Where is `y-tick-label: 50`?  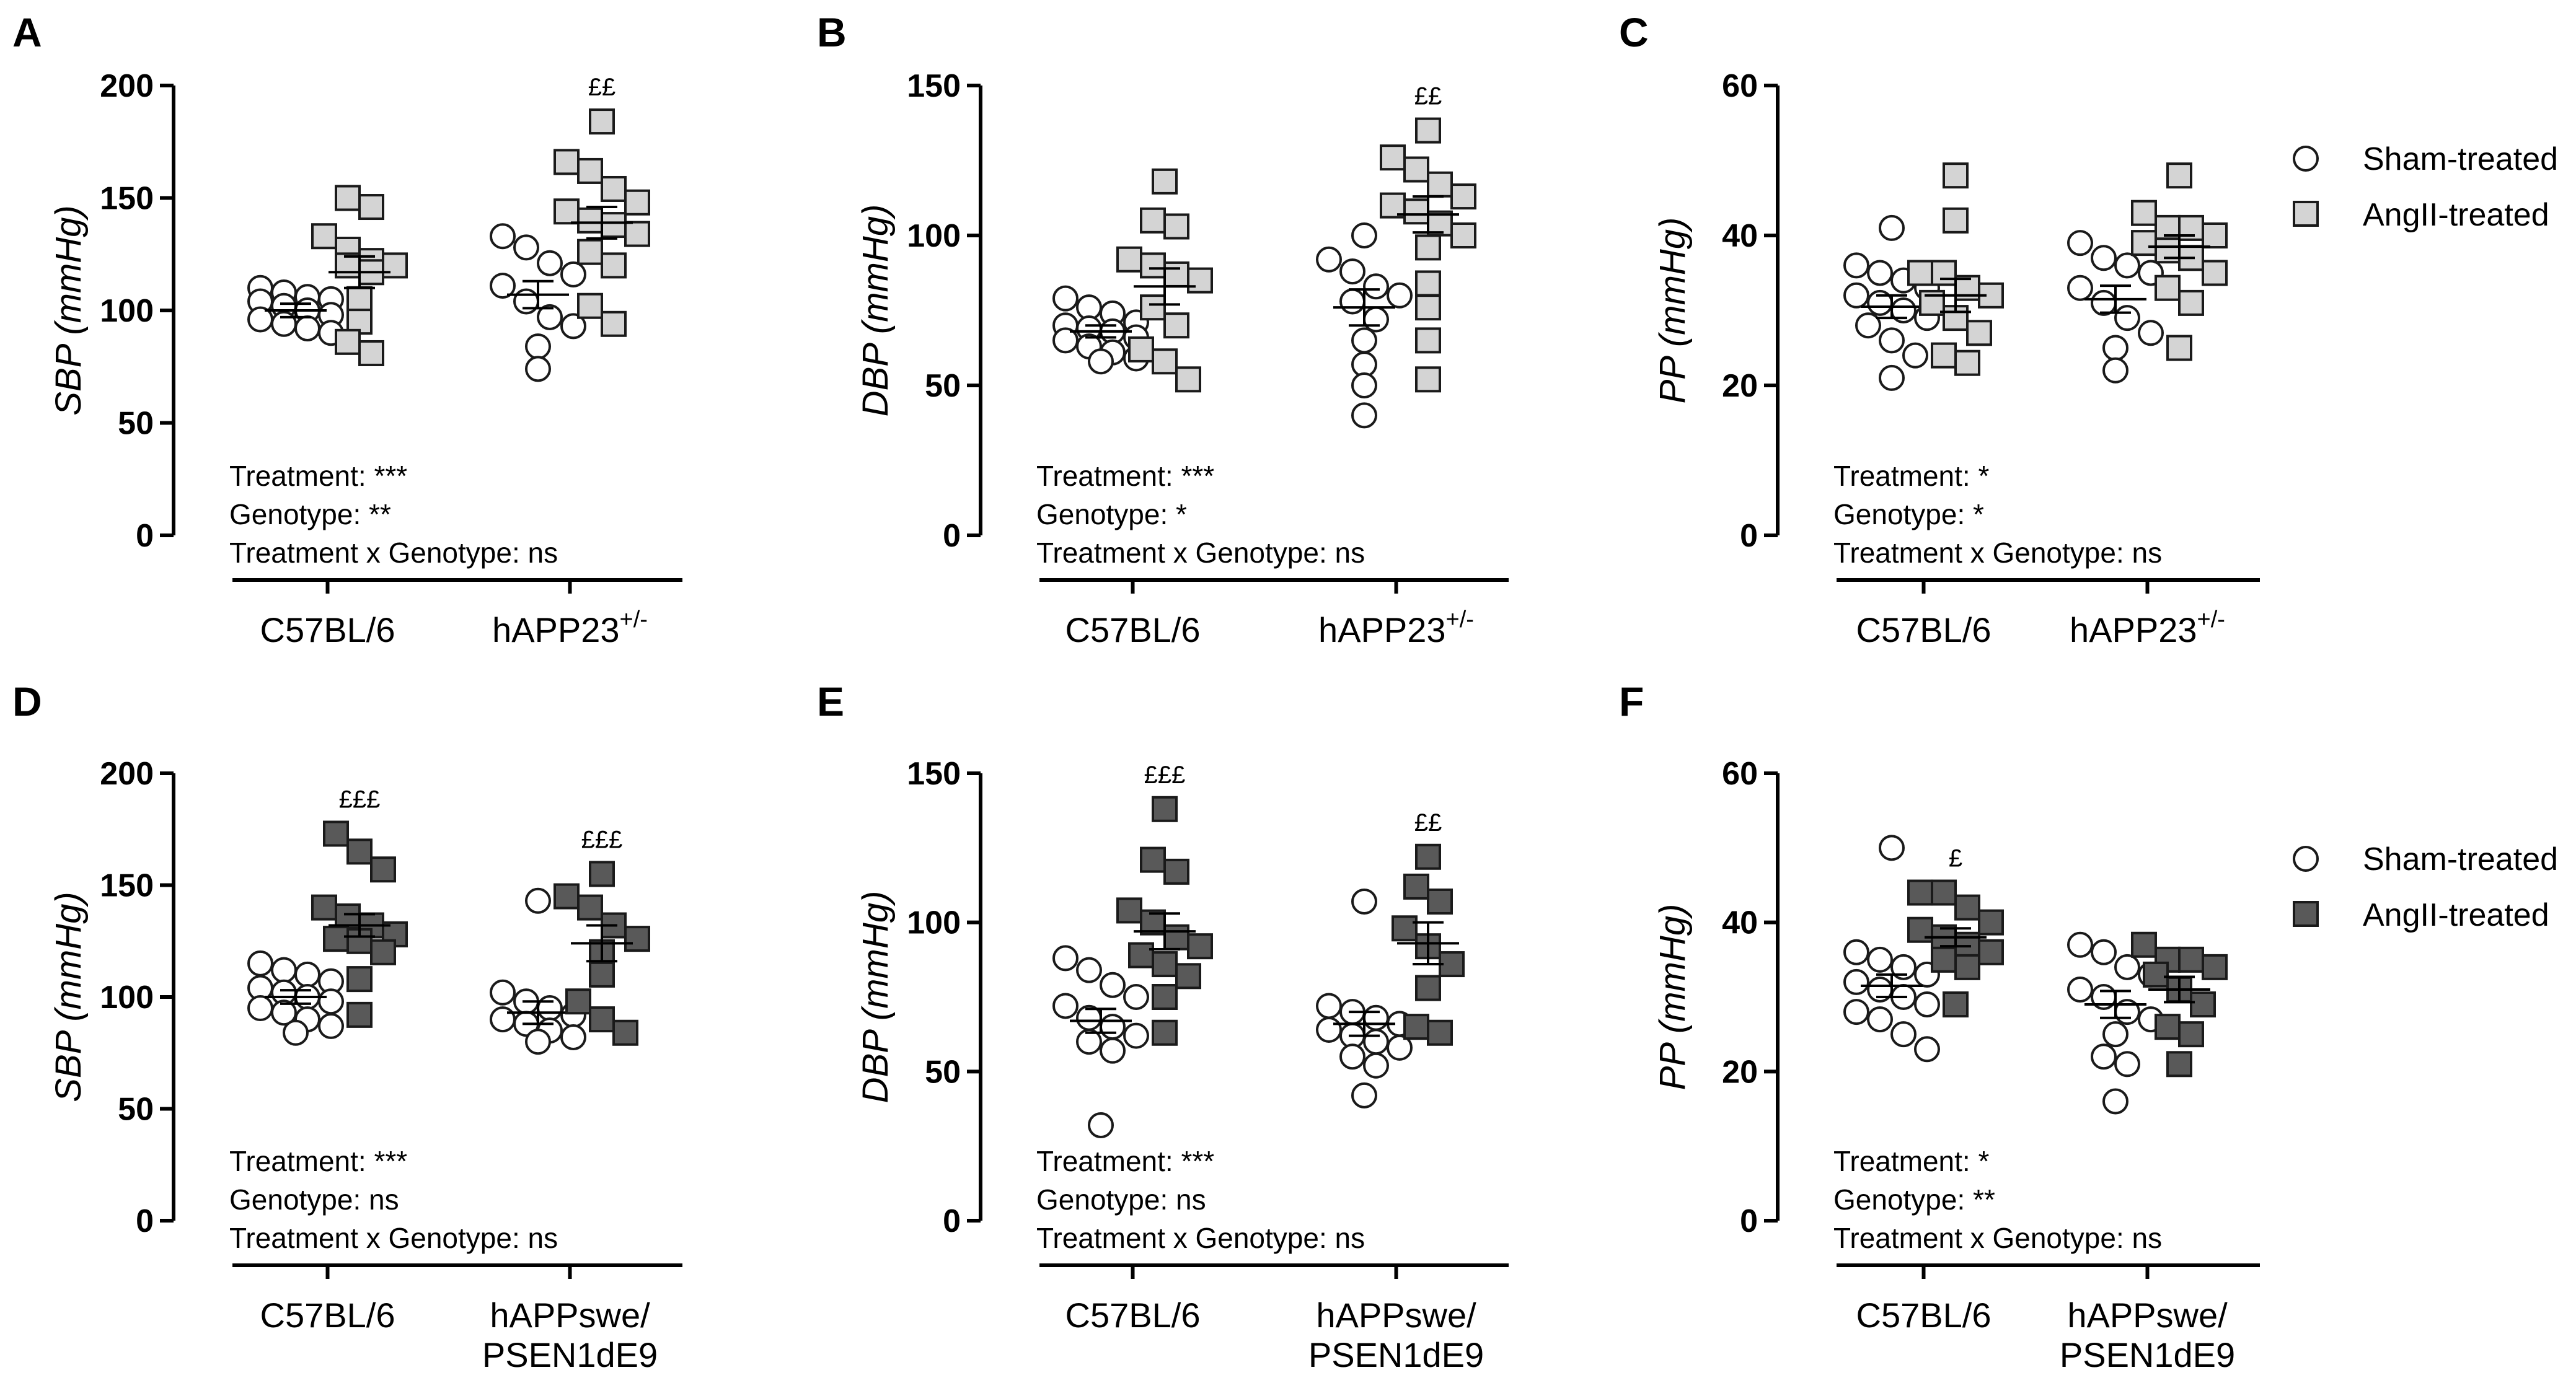
y-tick-label: 50 is located at coordinates (136, 424).